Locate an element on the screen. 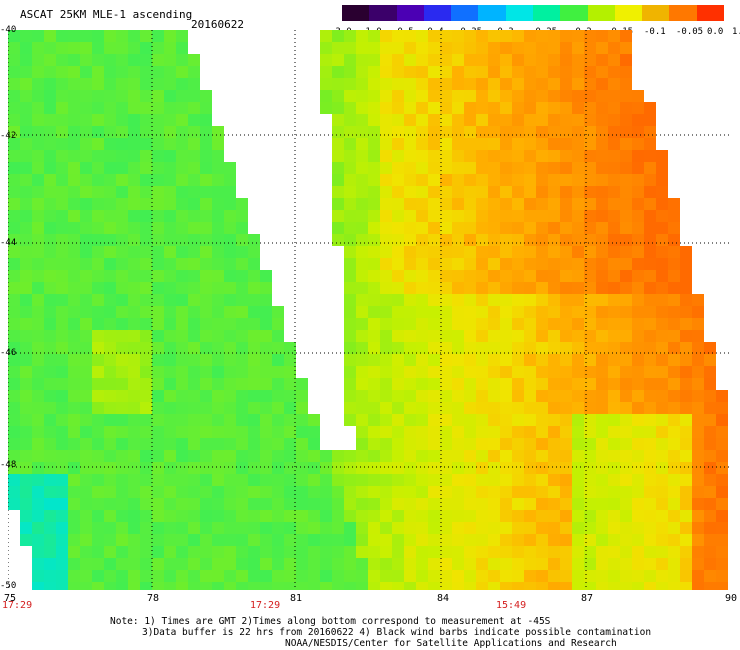 The image size is (740, 650). lon-label-84: 84 is located at coordinates (443, 598).